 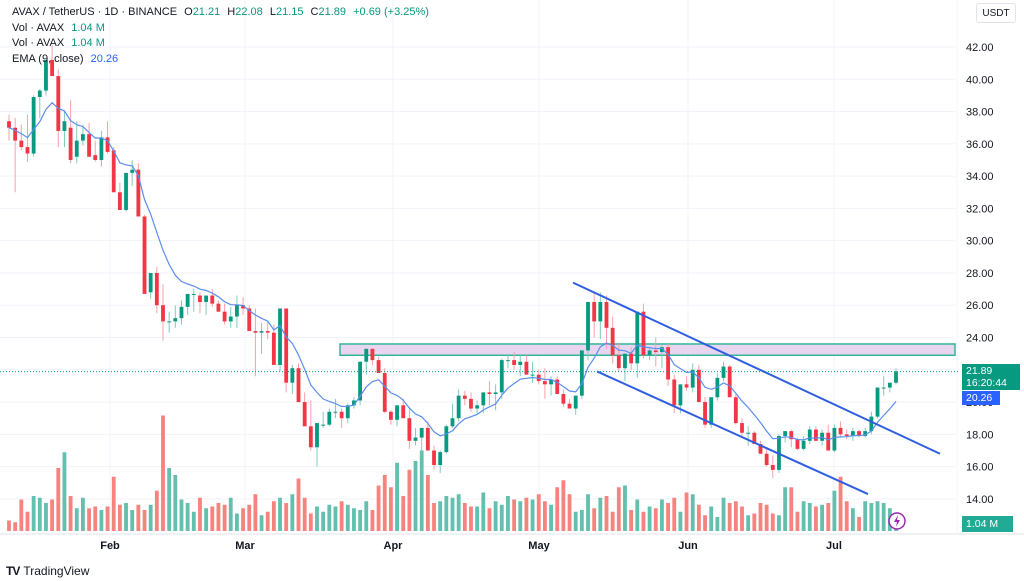 I want to click on indicator-volume-2: Vol · AVAX 1.04 M, so click(x=220, y=44).